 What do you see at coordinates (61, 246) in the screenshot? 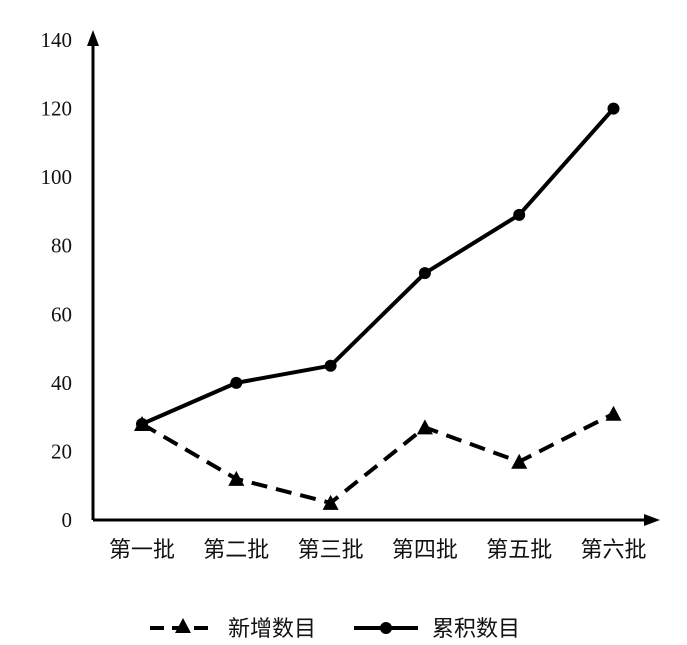
I see `y-tick-label: 80` at bounding box center [61, 246].